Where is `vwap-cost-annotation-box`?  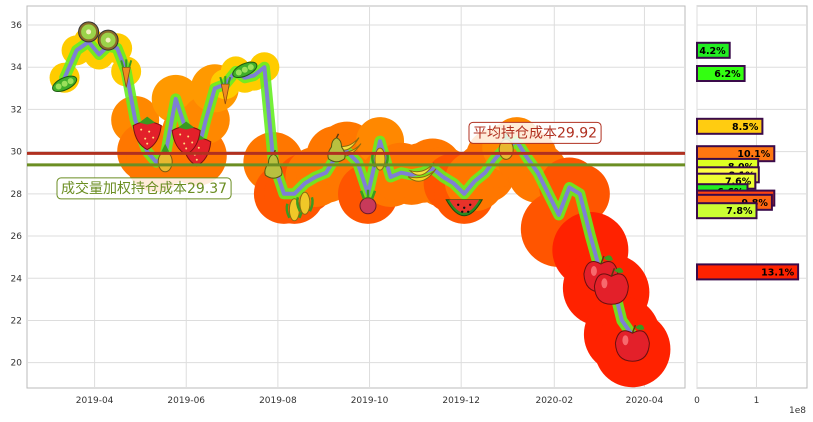
vwap-cost-annotation-box is located at coordinates (144, 188).